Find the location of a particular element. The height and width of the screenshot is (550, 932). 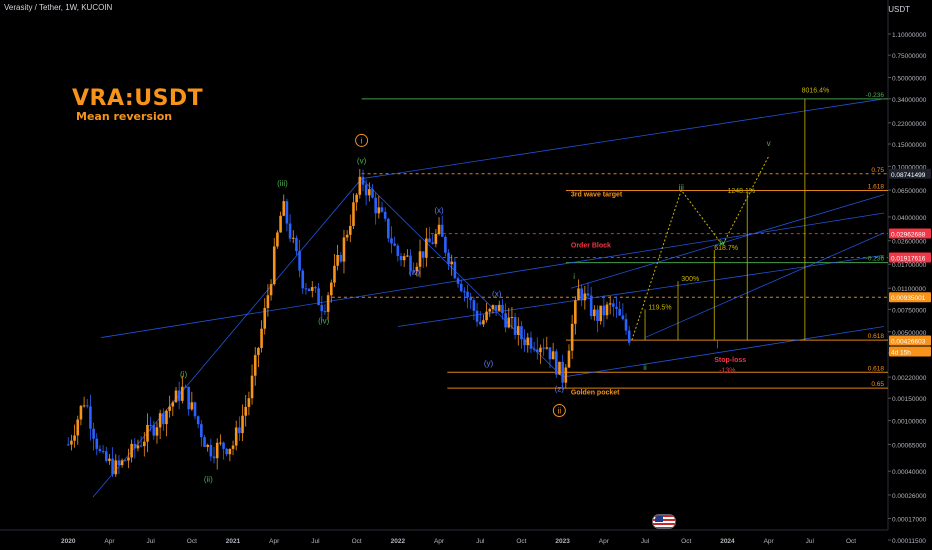

wave-label: (w) is located at coordinates (414, 272).